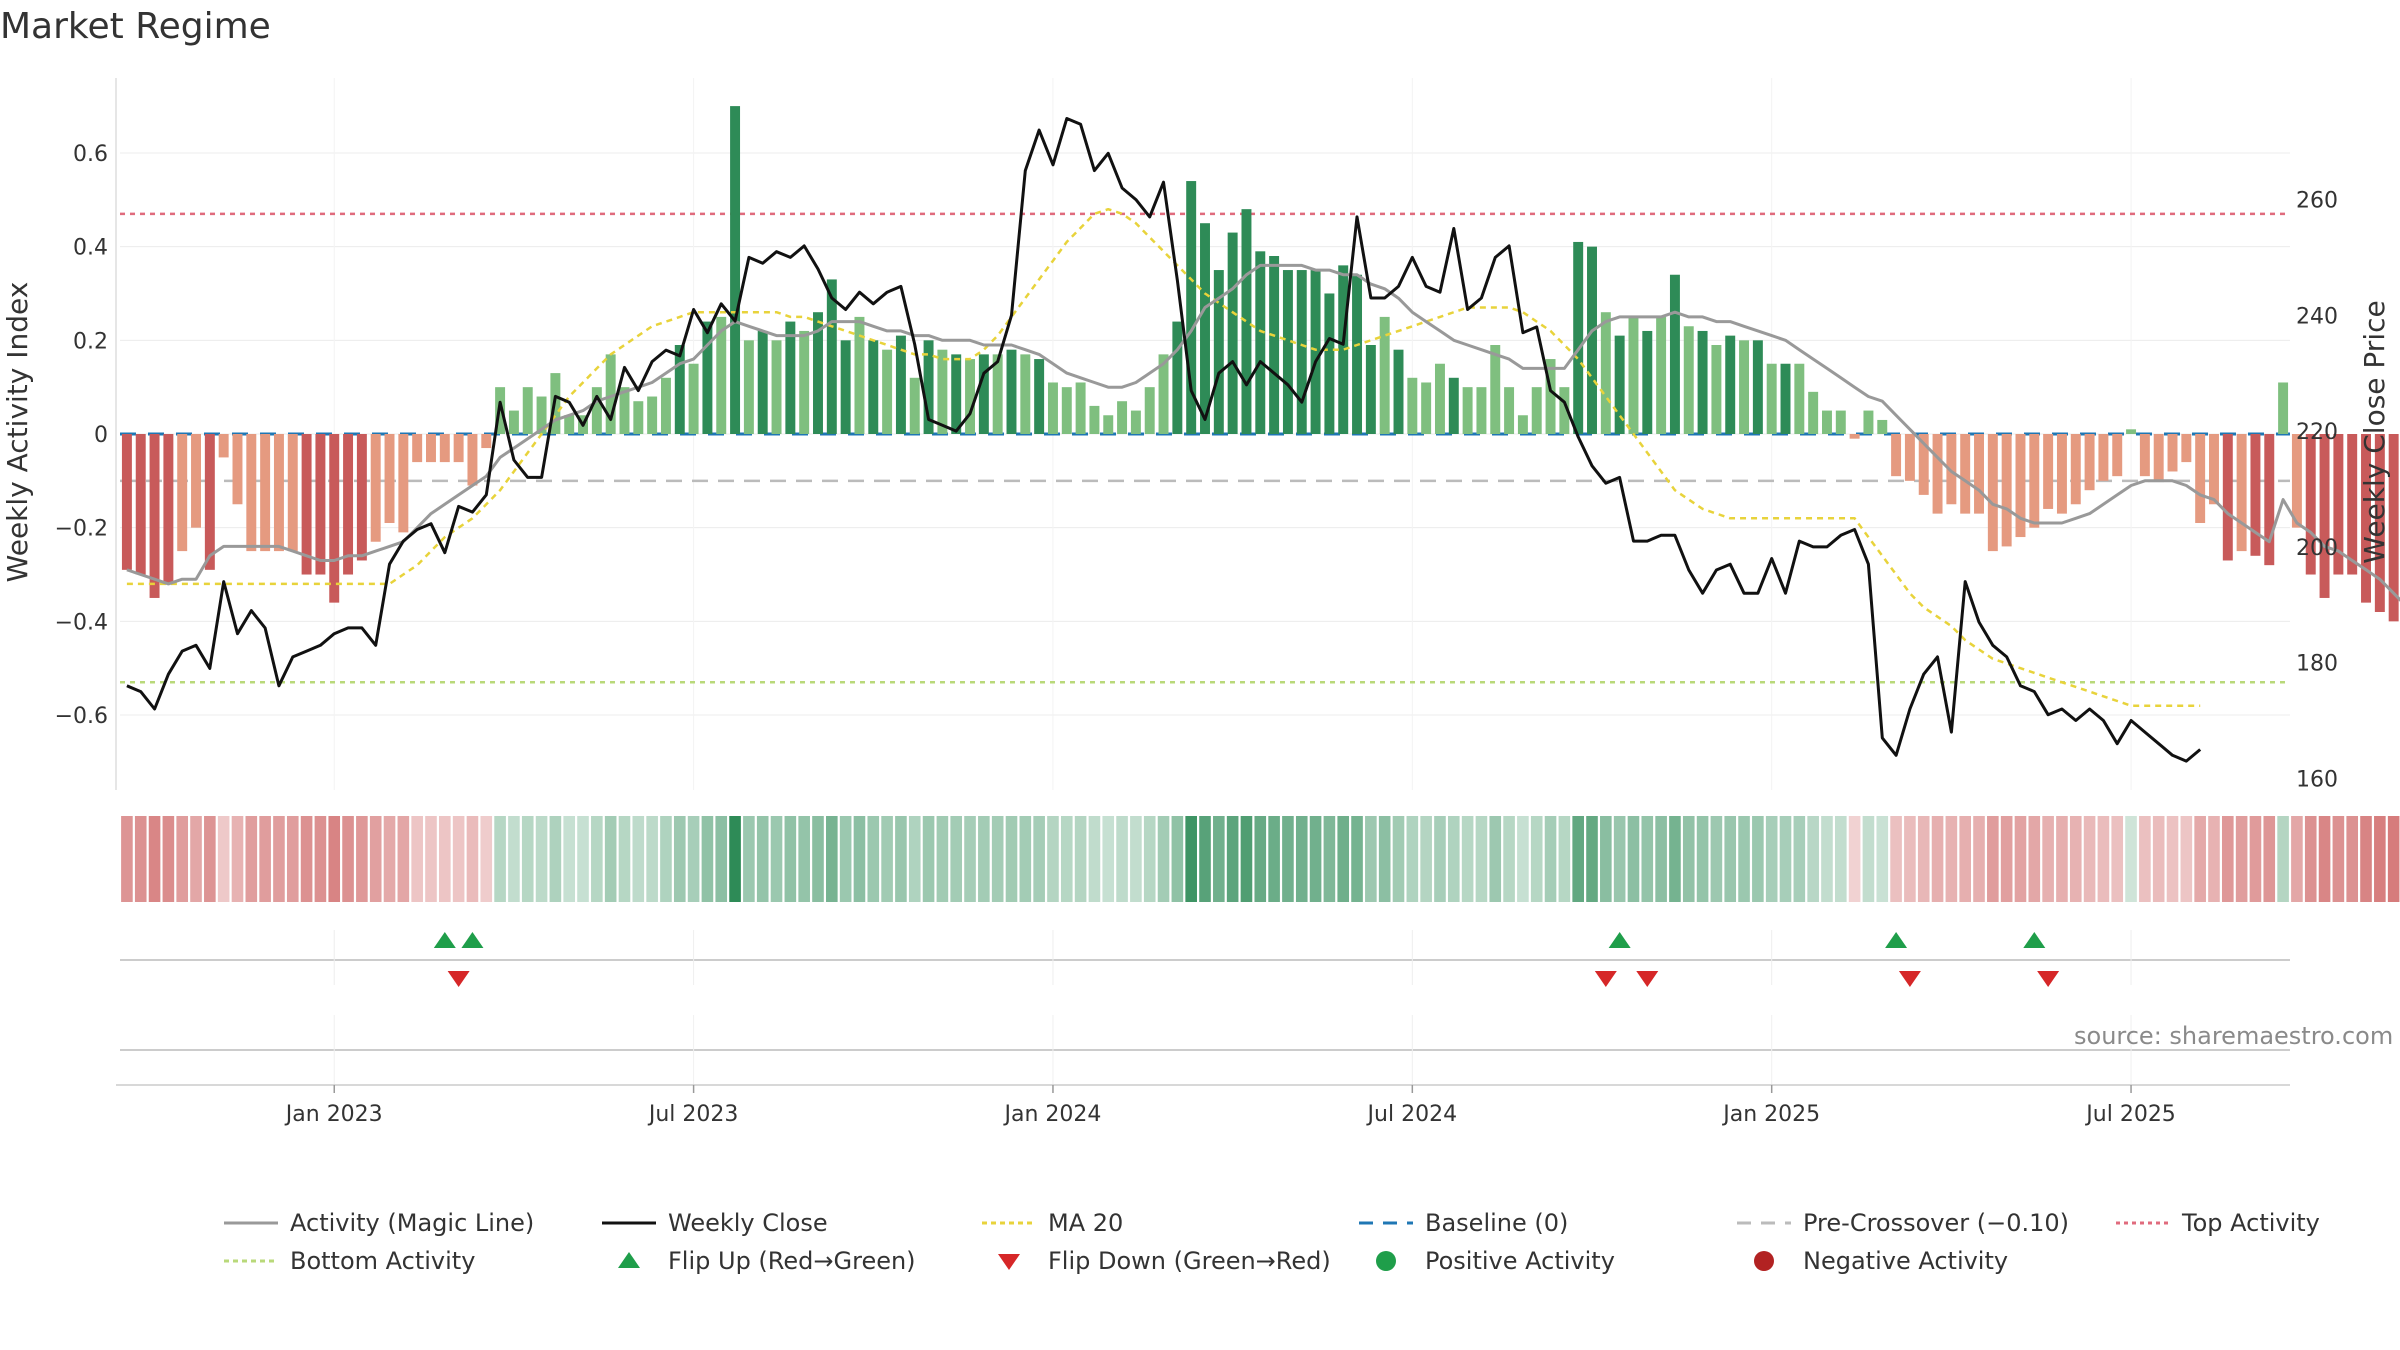 The image size is (2400, 1350). What do you see at coordinates (377, 1223) in the screenshot?
I see `legend-item-magic: Activity (Magic Line)` at bounding box center [377, 1223].